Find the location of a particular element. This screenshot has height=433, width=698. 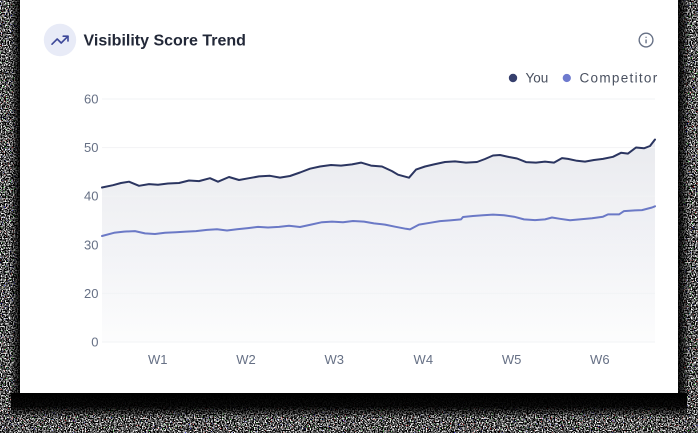

svg-text: 60 is located at coordinates (91, 99).